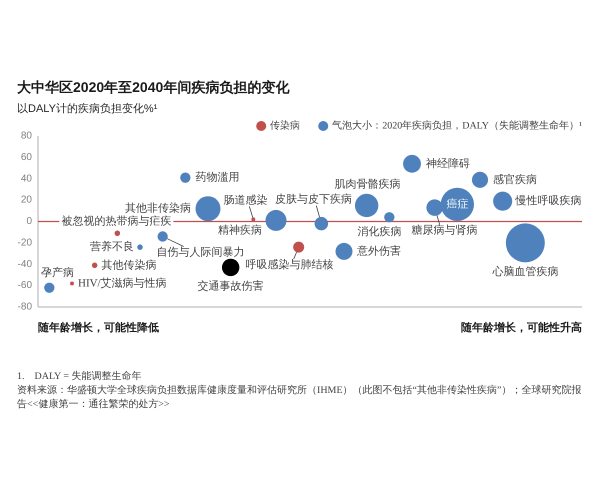 The height and width of the screenshot is (480, 600). Describe the element at coordinates (200, 251) in the screenshot. I see `data-label: 自伤与人际间暴力` at that location.